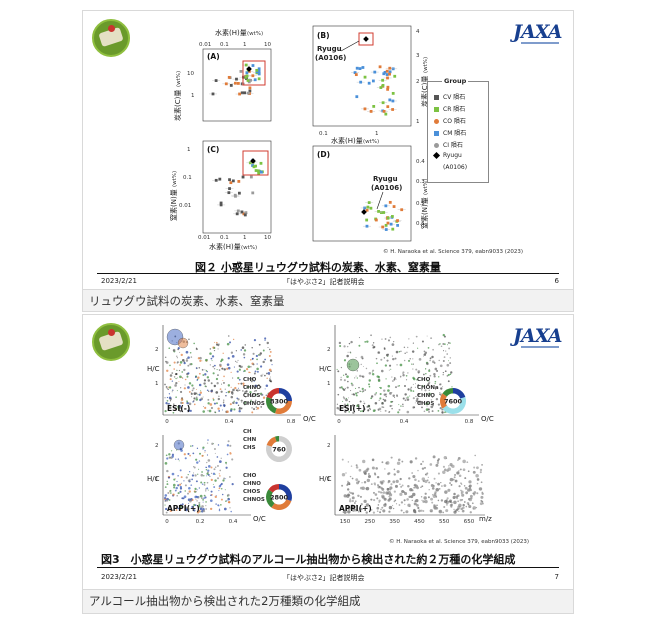 Image resolution: width=648 pixels, height=620 pixels. Describe the element at coordinates (153, 369) in the screenshot. I see `hc-label-esi-minus: H/C` at that location.